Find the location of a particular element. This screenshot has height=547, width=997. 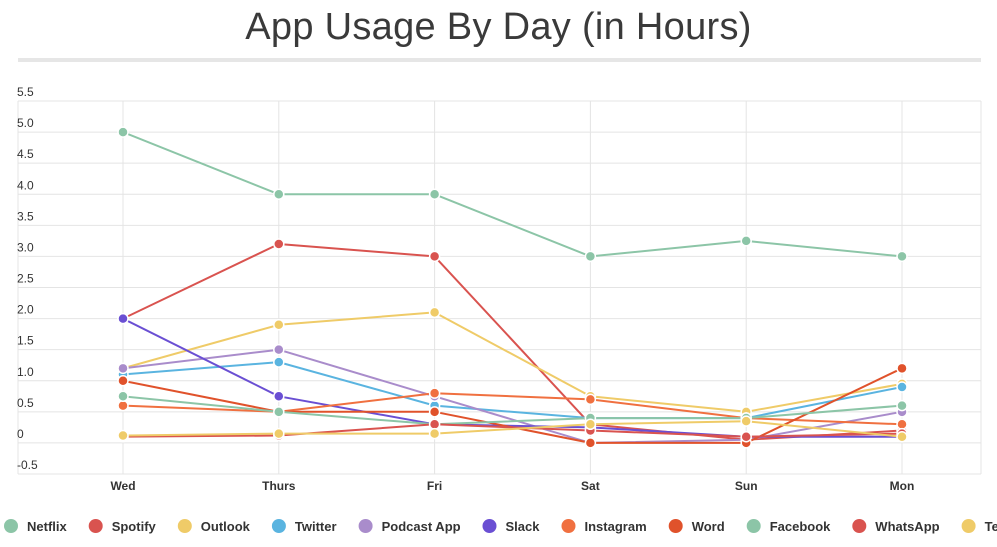

legend-item: WhatsApp is located at coordinates (896, 526).